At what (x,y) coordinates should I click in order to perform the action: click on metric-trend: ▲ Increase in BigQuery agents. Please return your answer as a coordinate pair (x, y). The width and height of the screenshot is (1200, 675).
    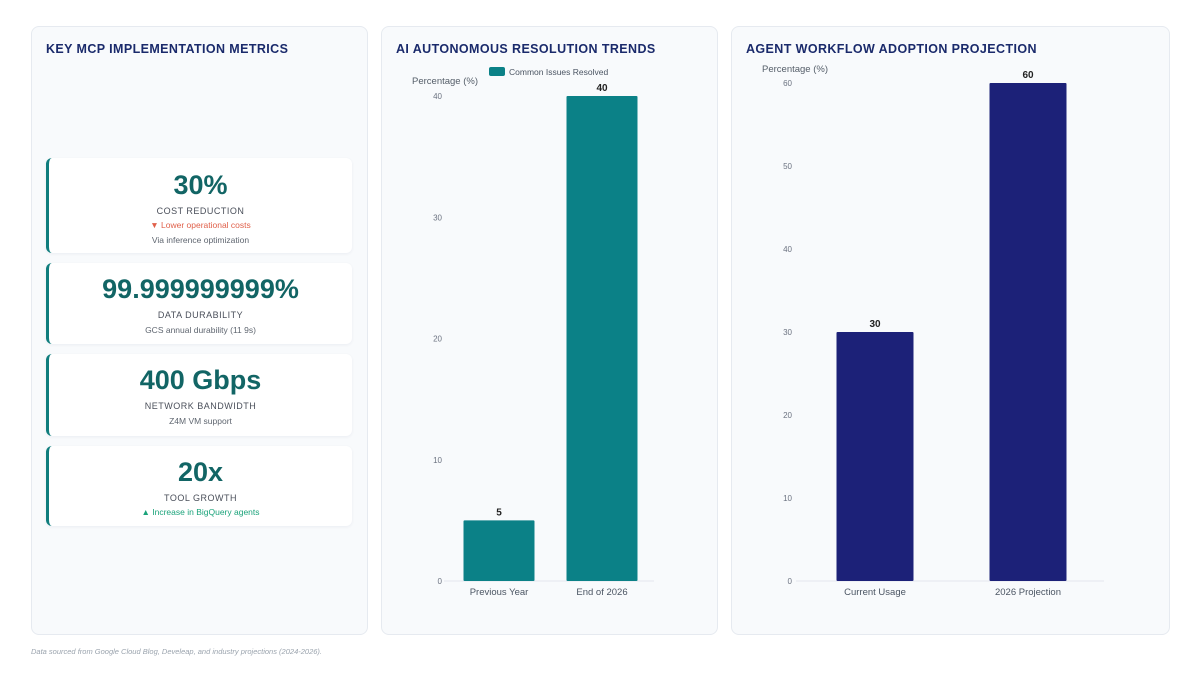
    Looking at the image, I should click on (200, 512).